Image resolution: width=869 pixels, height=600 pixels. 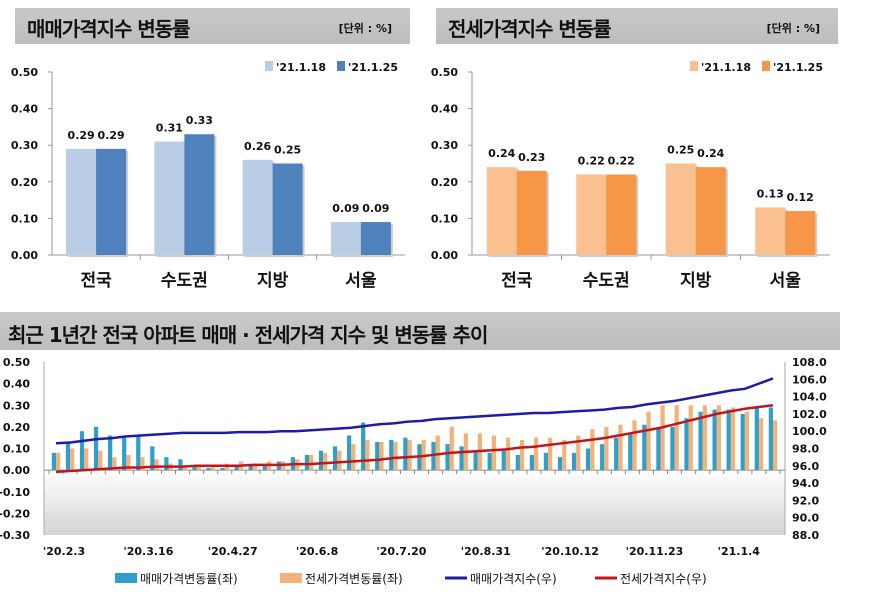 I want to click on jeonse-y-tick-label: 0.40, so click(x=444, y=109).